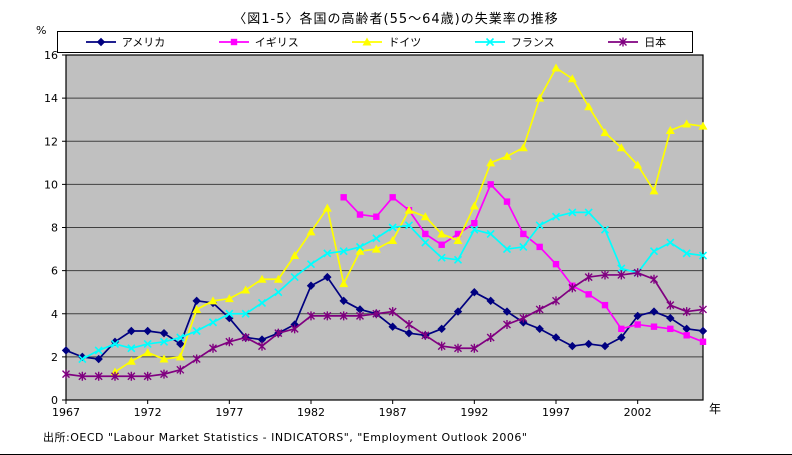 This screenshot has height=455, width=792. I want to click on chart-title: 〈図1-5〉各国の高齢者(55〜64歳)の失業率の推移, so click(396, 19).